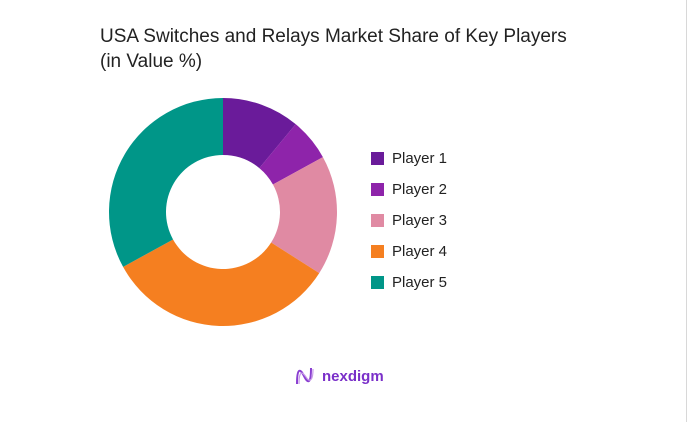 The height and width of the screenshot is (422, 689). What do you see at coordinates (353, 376) in the screenshot?
I see `logo-text: nexdigm` at bounding box center [353, 376].